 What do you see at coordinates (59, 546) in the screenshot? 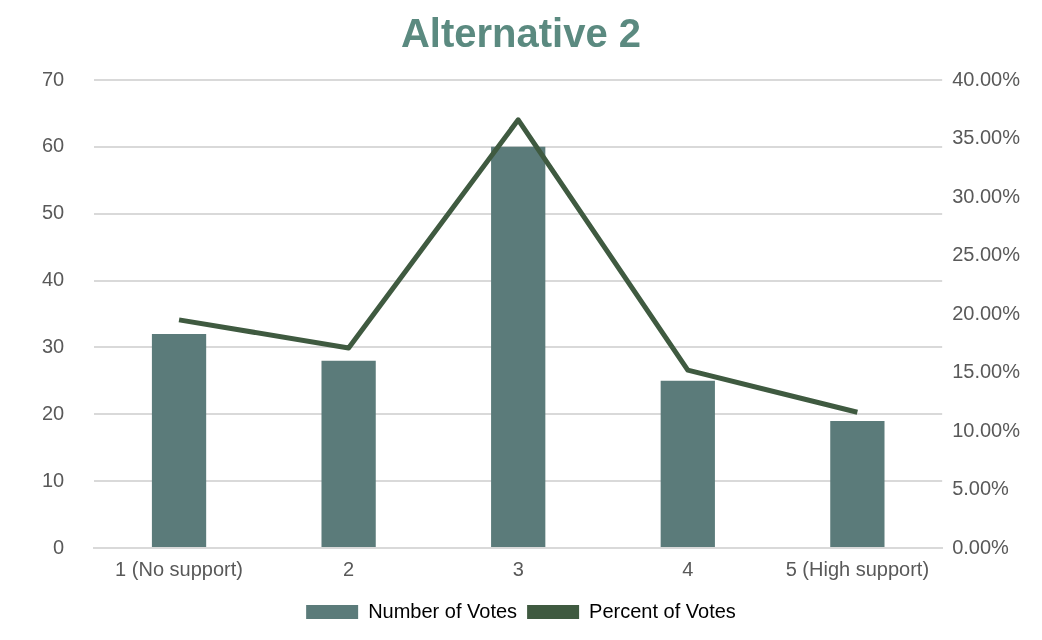
I see `y-tick-label: 0` at bounding box center [59, 546].